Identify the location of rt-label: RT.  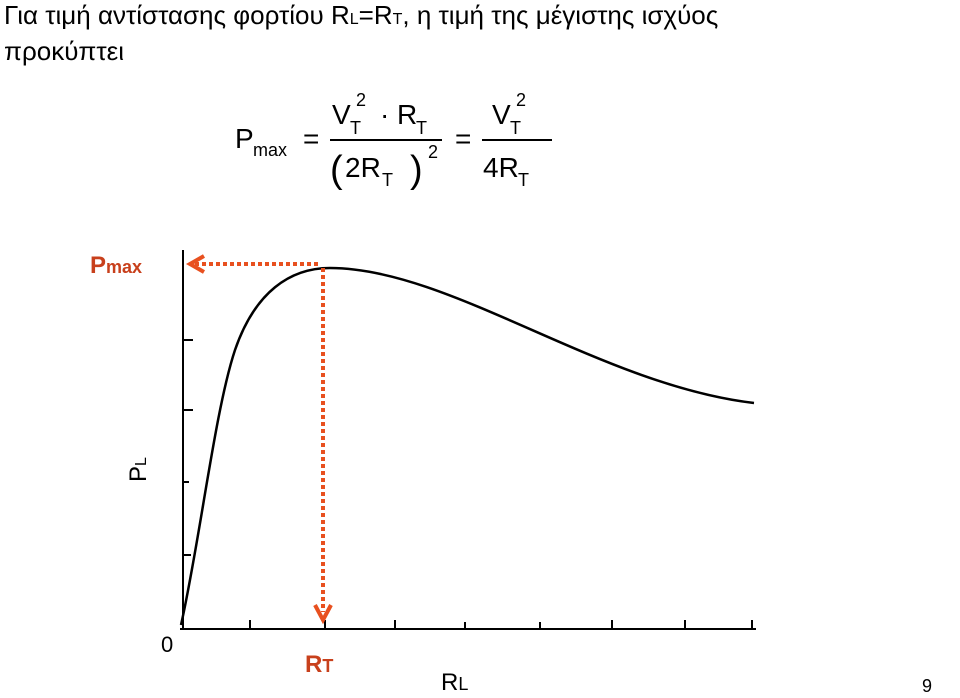
(319, 664).